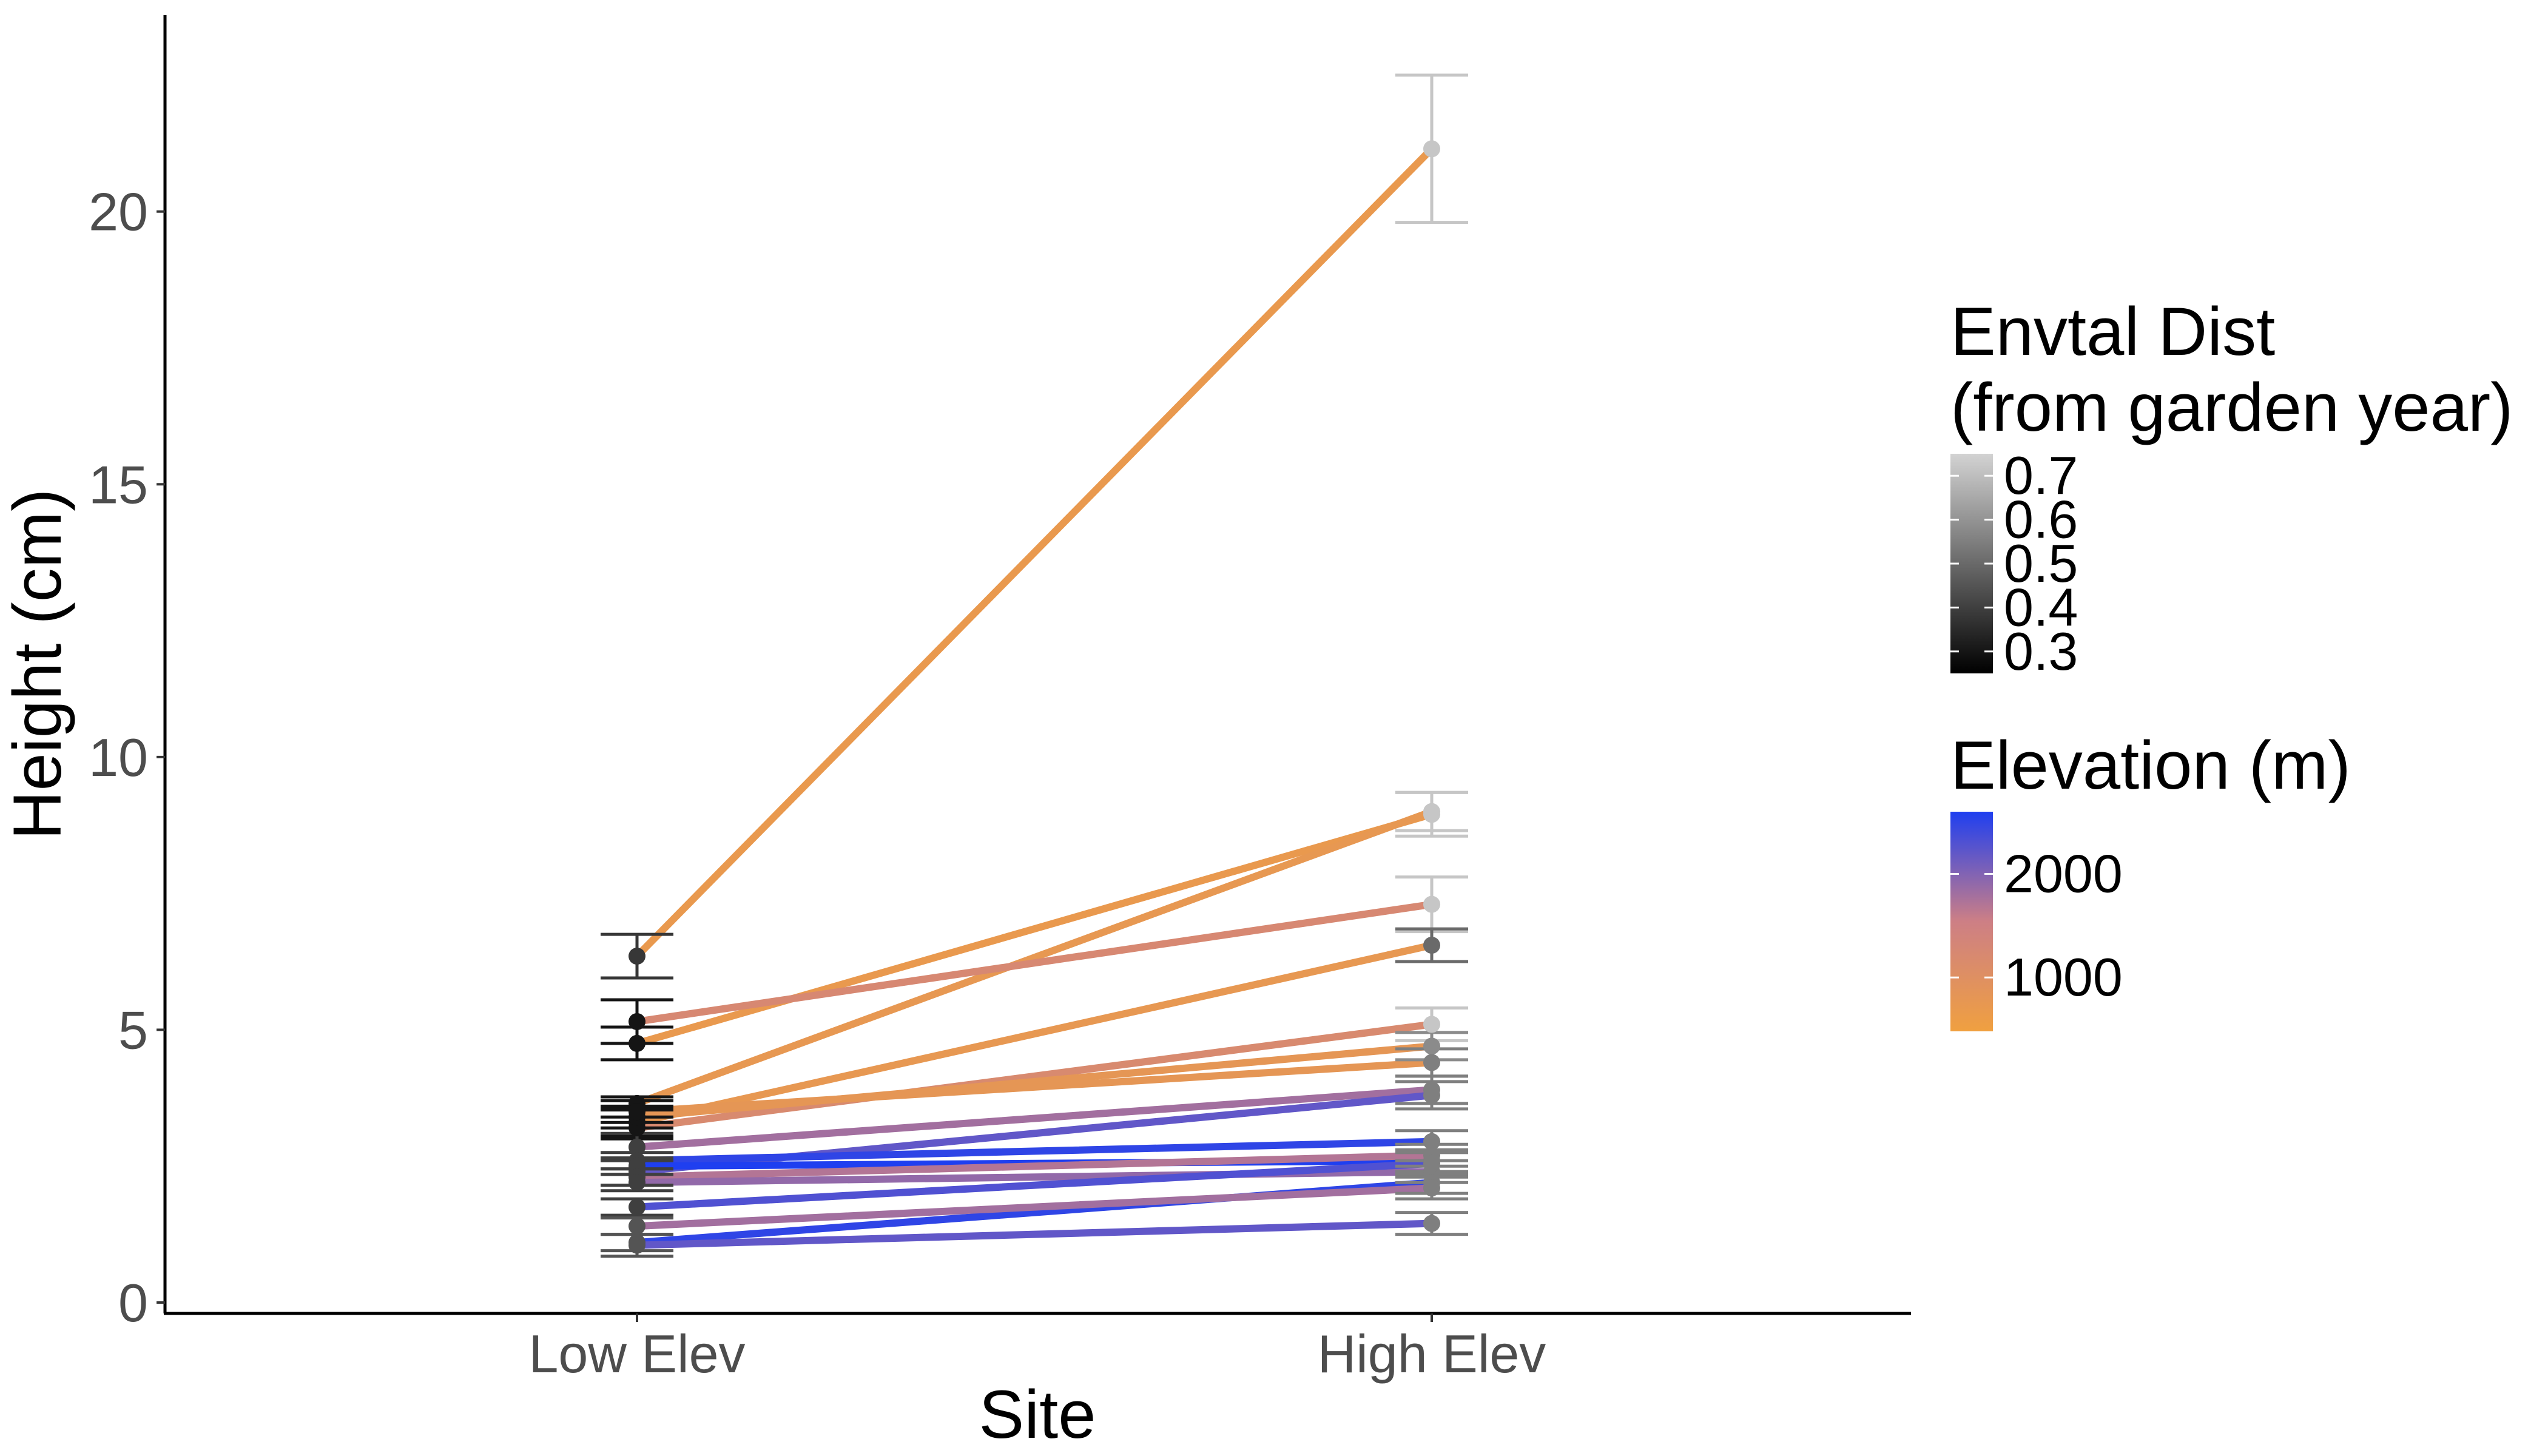  I want to click on legend-elevation-title: Elevation (m), so click(2150, 765).